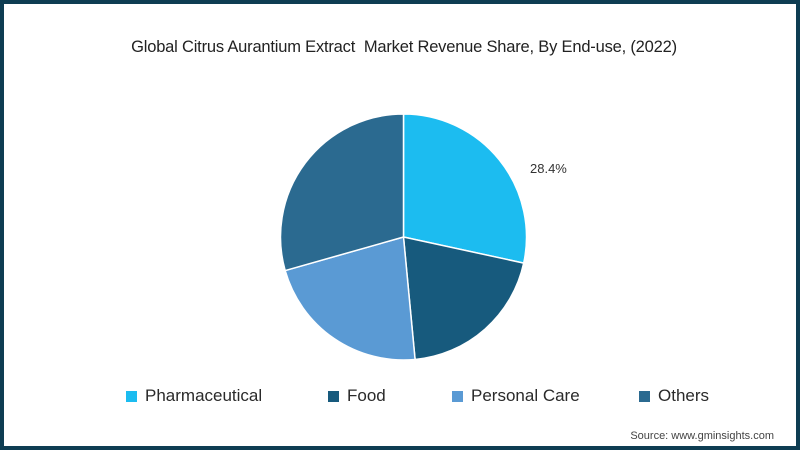  What do you see at coordinates (366, 395) in the screenshot?
I see `legend-label: Food` at bounding box center [366, 395].